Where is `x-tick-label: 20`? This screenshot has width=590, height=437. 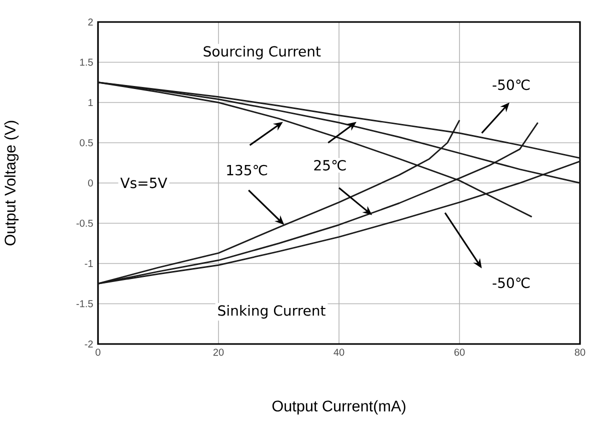 x-tick-label: 20 is located at coordinates (218, 352).